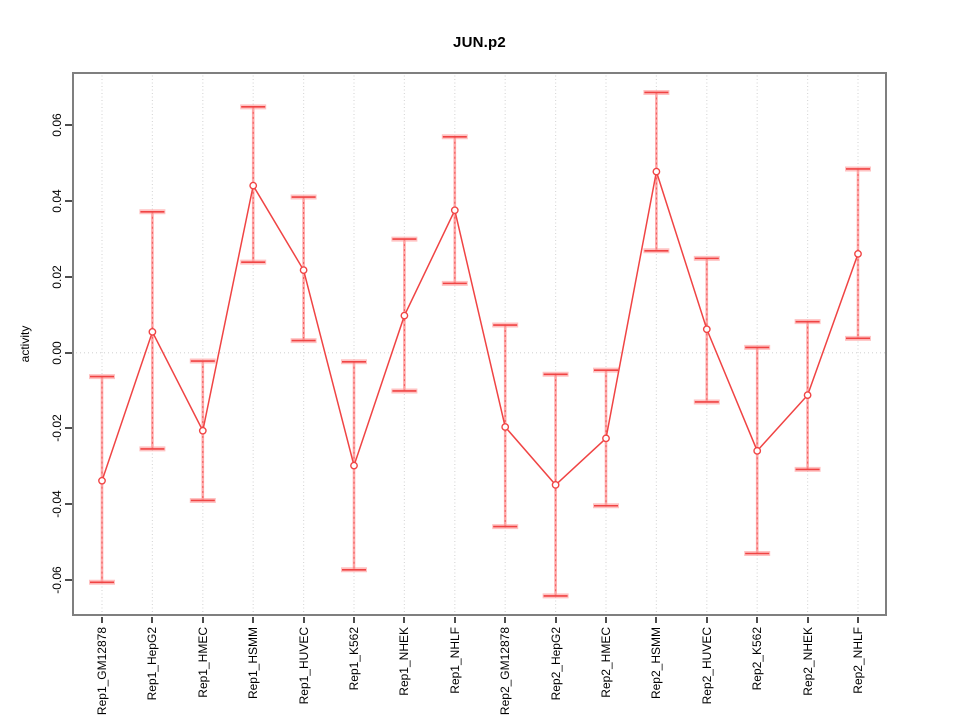 This screenshot has height=720, width=960. I want to click on x-tick-label: Rep2_GM12878, so click(505, 671).